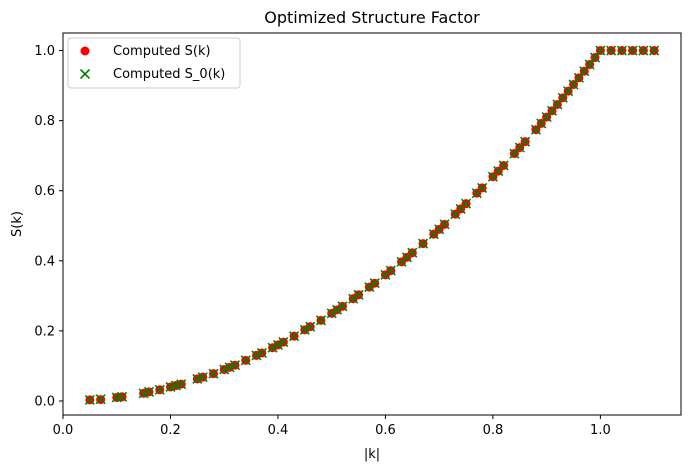 This screenshot has width=691, height=471. What do you see at coordinates (162, 51) in the screenshot?
I see `legend-label-series-0: Computed S(k)` at bounding box center [162, 51].